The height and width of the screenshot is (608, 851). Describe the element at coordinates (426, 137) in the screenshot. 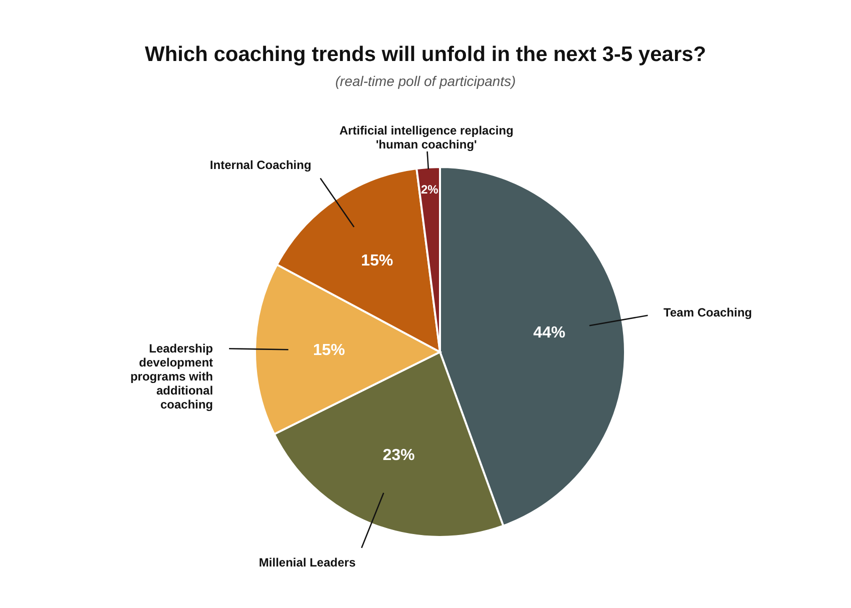

I see `slice-label: Artificial intelligence replacing 'human coaching'` at that location.